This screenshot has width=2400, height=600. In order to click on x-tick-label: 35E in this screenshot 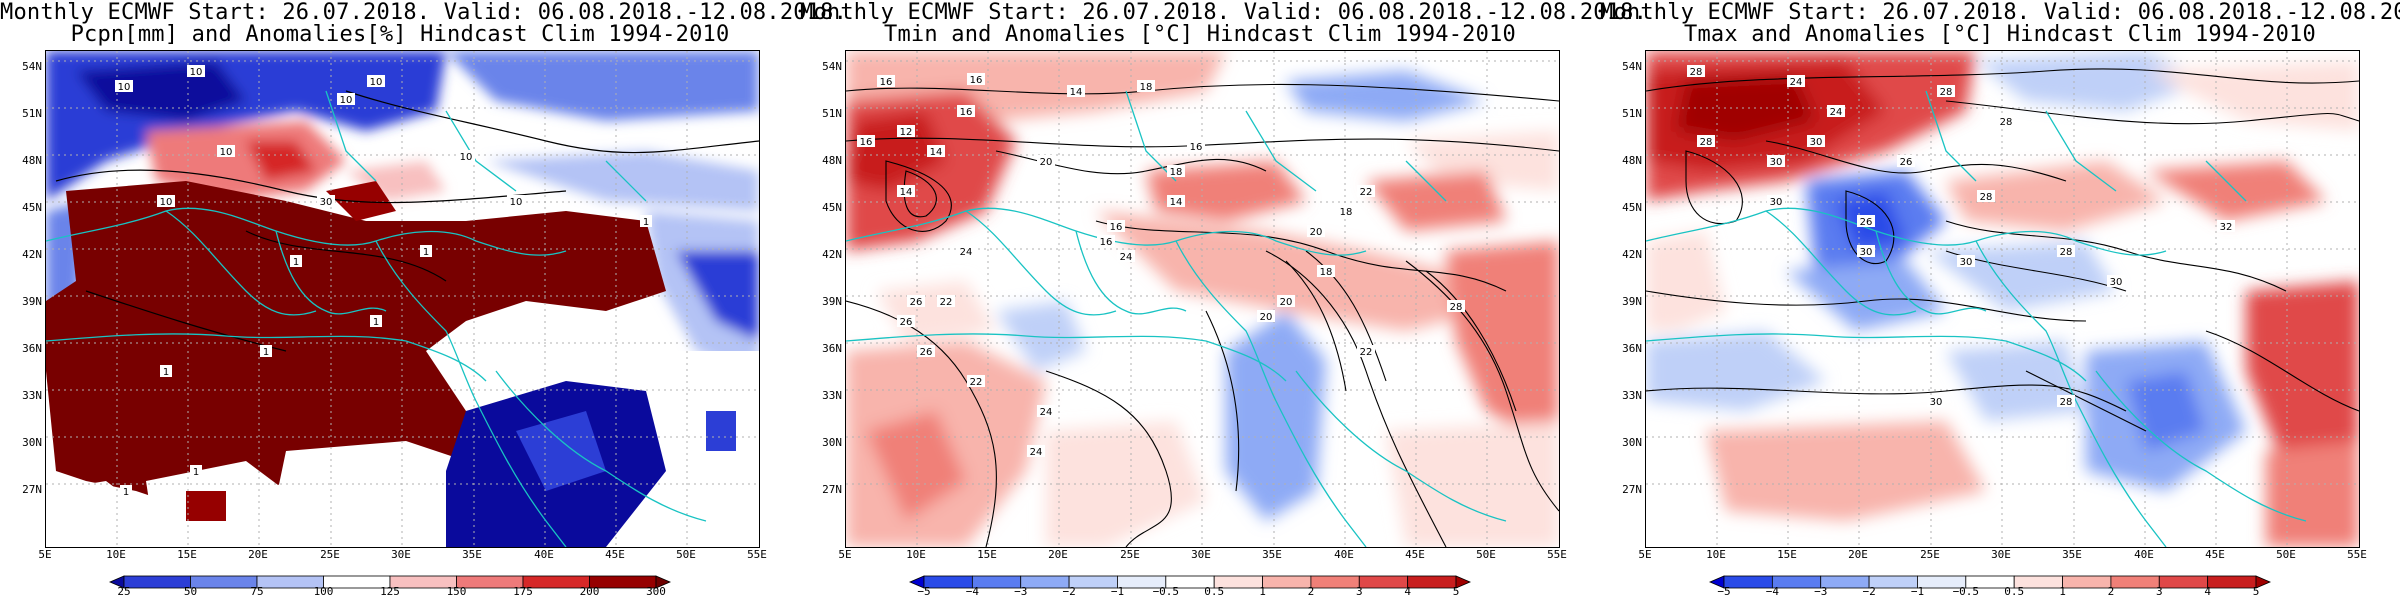, I will do `click(1272, 554)`.